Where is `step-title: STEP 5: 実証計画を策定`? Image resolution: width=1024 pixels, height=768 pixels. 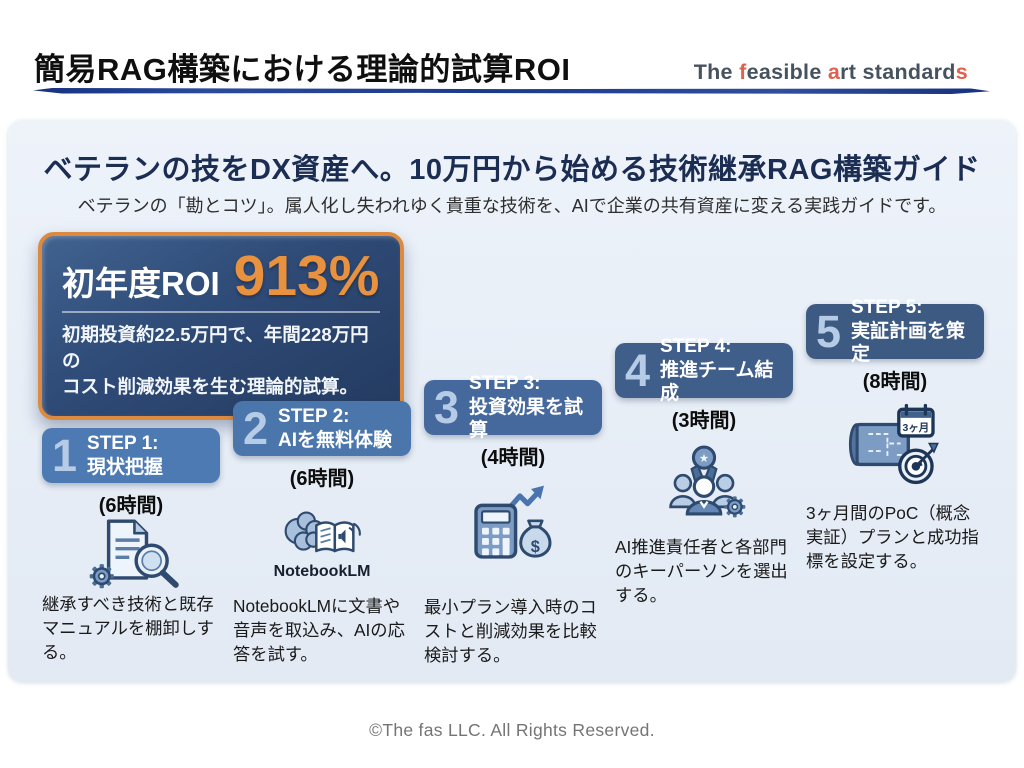
step-title: STEP 5: 実証計画を策定 is located at coordinates (912, 331).